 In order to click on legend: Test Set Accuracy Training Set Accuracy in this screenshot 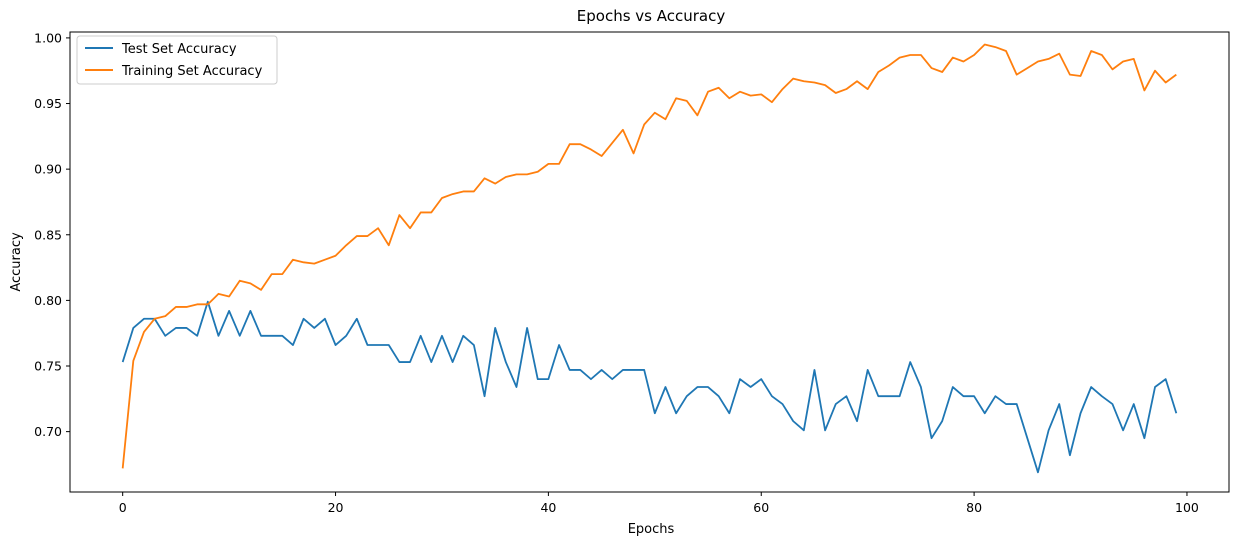, I will do `click(177, 60)`.